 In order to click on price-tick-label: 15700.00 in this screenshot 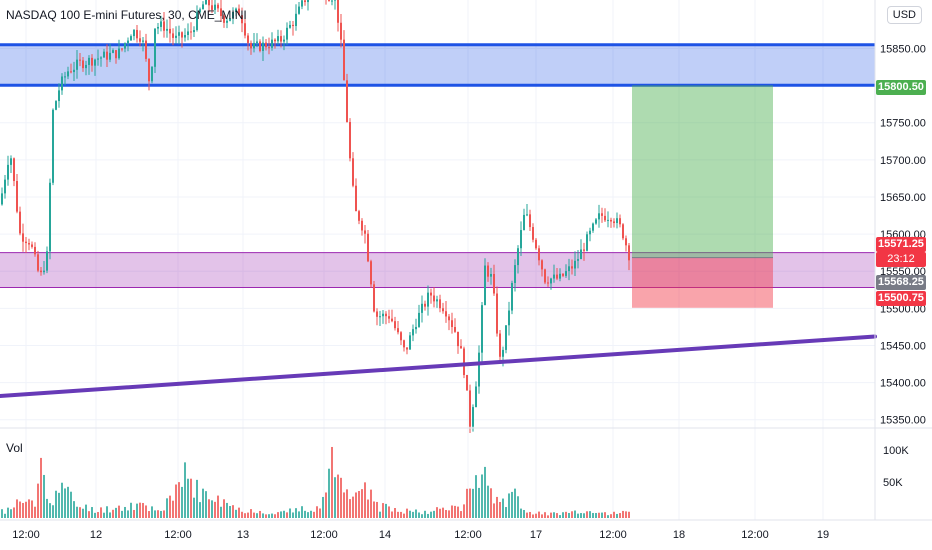, I will do `click(903, 161)`.